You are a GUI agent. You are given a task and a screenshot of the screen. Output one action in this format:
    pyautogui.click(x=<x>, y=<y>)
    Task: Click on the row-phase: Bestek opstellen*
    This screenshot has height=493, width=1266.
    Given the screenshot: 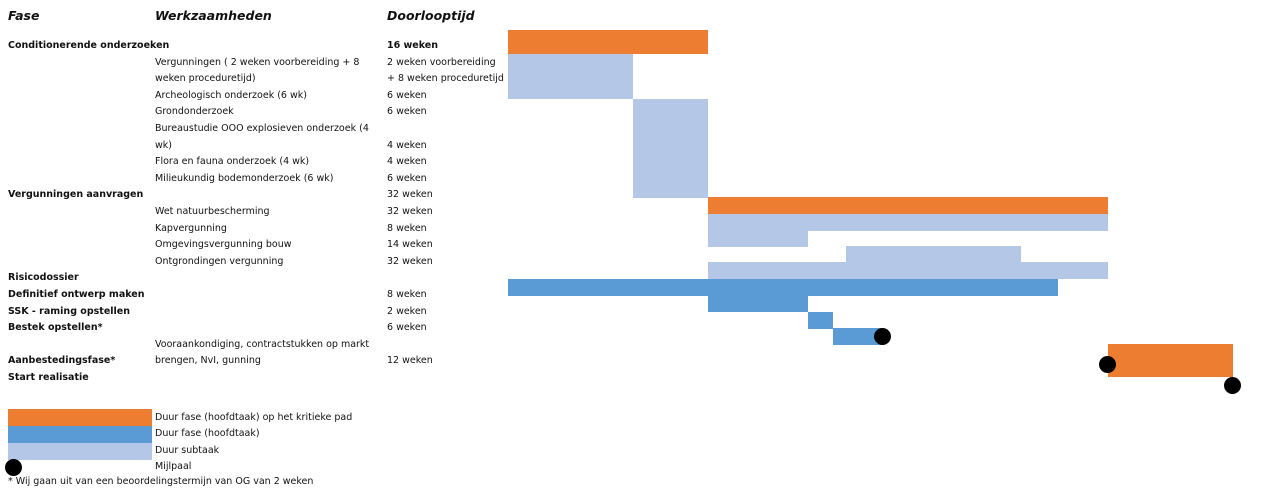 What is the action you would take?
    pyautogui.click(x=55, y=328)
    